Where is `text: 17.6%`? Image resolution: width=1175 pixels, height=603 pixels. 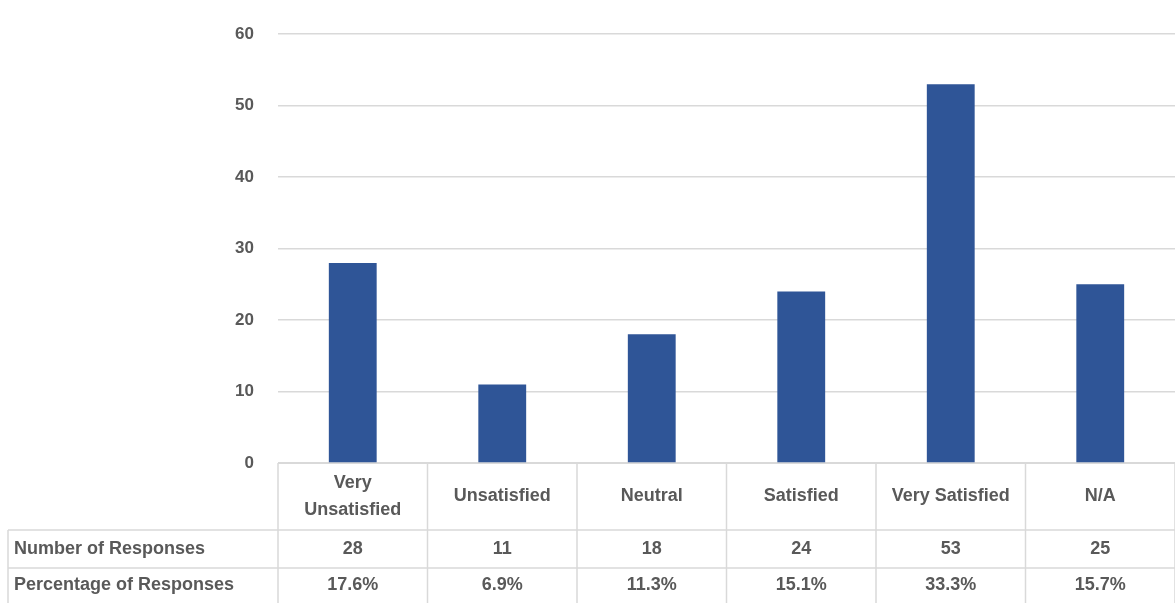 text: 17.6% is located at coordinates (353, 584).